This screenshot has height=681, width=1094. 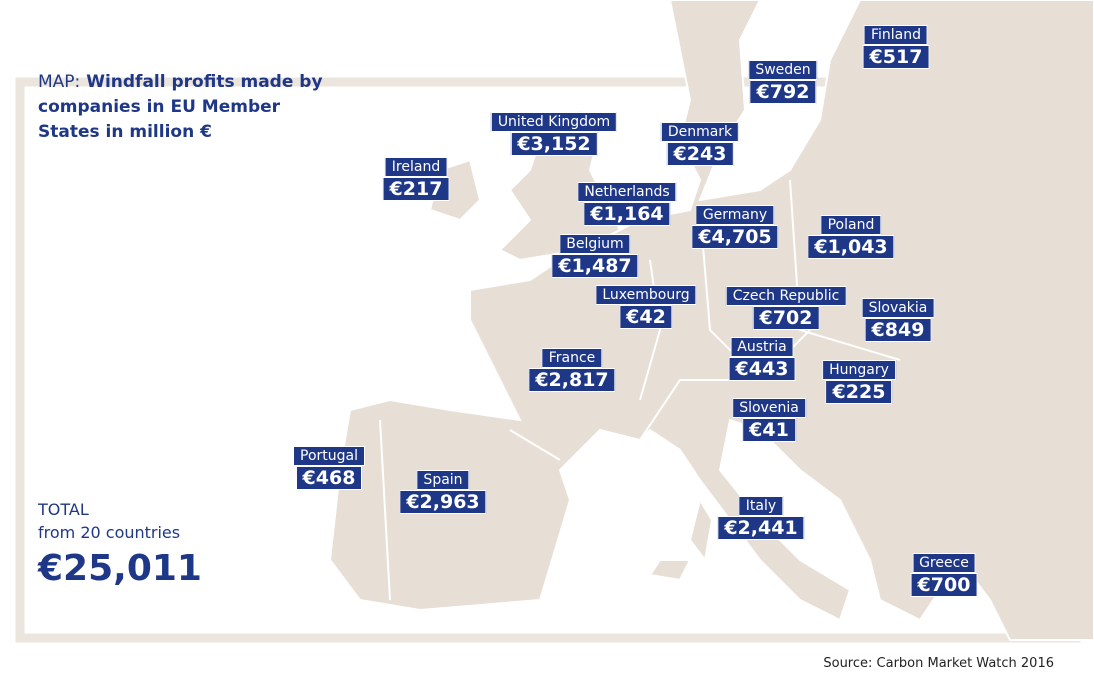 I want to click on country-name: Luxembourg, so click(x=646, y=295).